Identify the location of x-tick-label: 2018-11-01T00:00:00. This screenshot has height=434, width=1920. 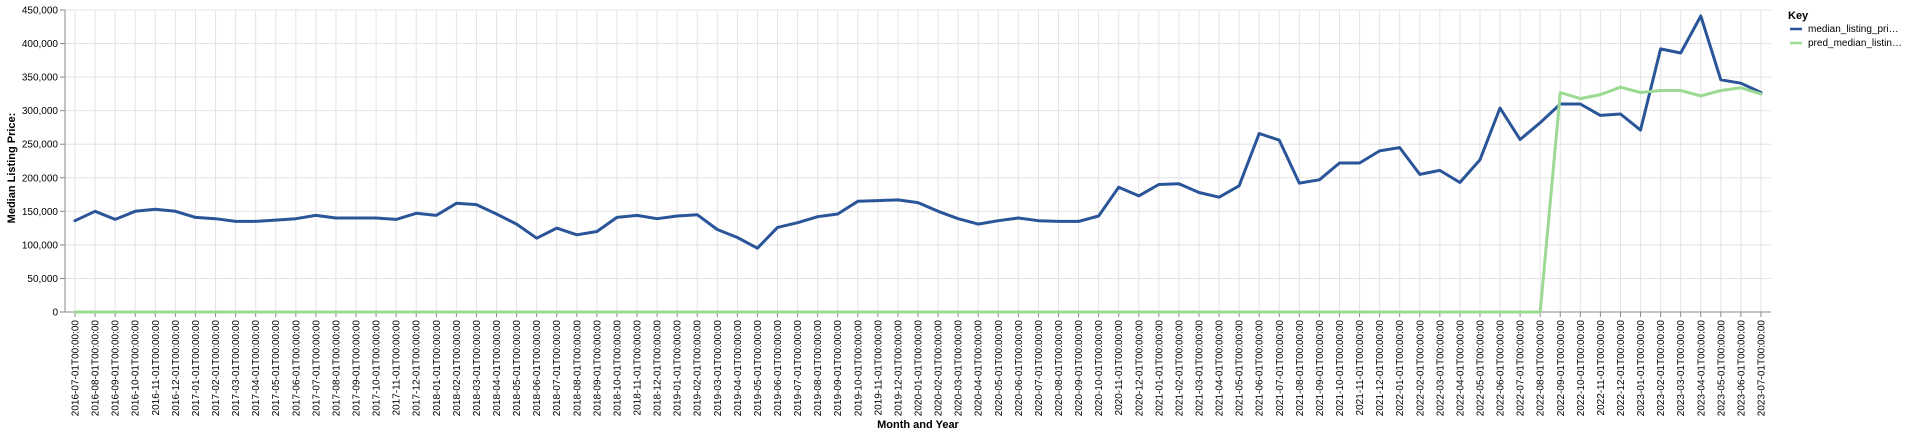
(638, 368).